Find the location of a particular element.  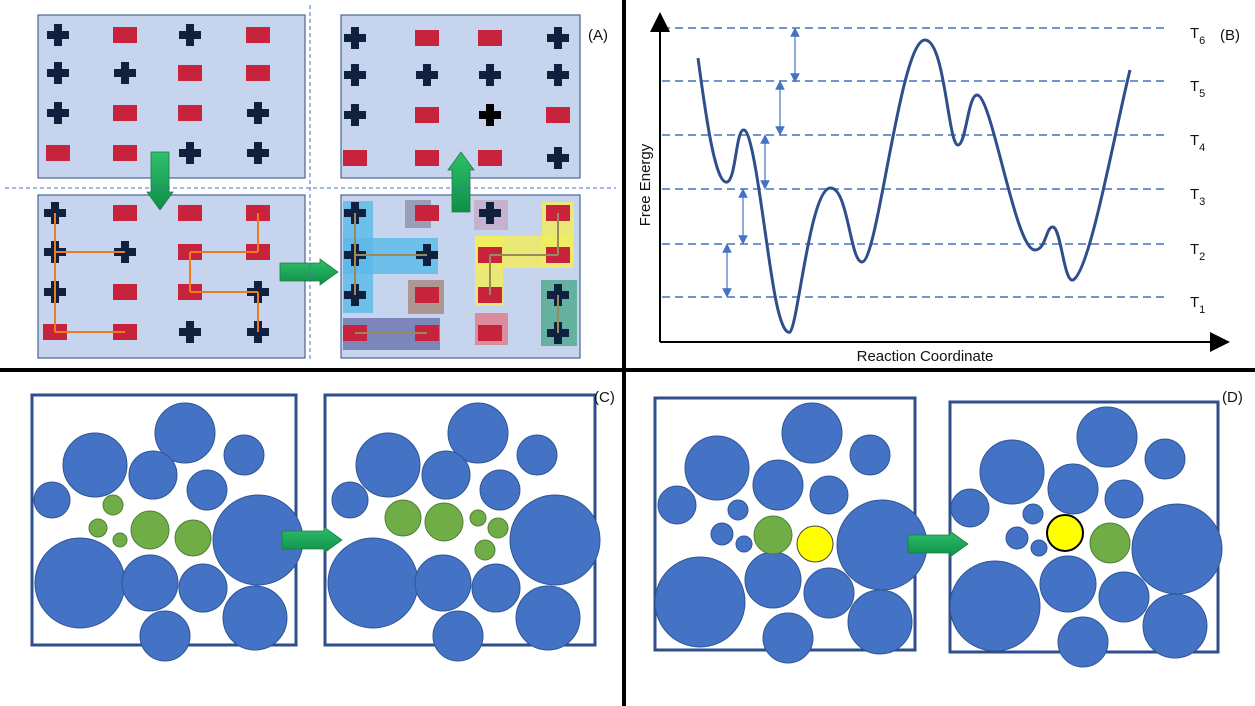

panel-label: (D) is located at coordinates (1232, 397).